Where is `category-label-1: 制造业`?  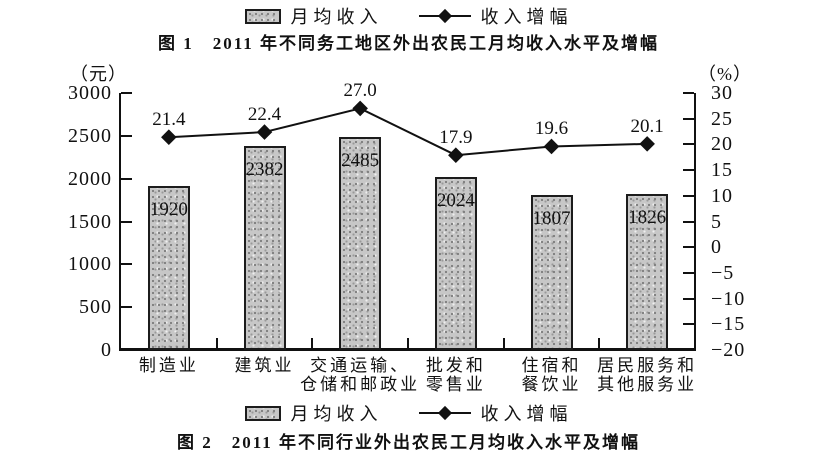 category-label-1: 制造业 is located at coordinates (169, 365).